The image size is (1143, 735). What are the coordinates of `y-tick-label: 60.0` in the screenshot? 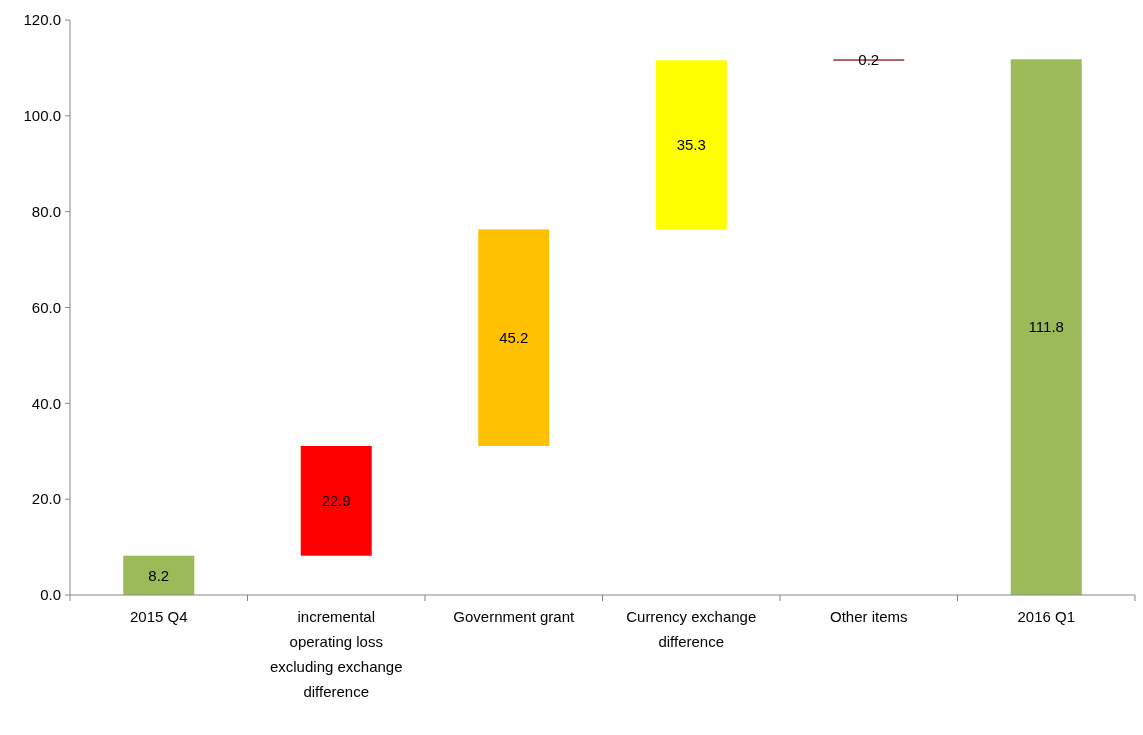 It's located at (46, 307).